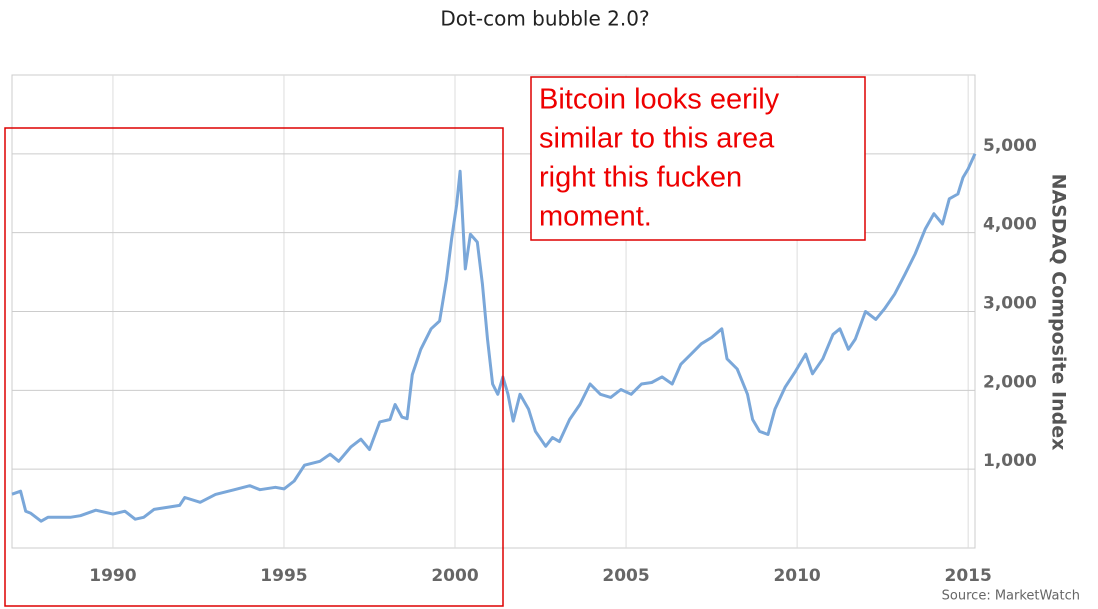  I want to click on x-tick-label: 2015, so click(967, 576).